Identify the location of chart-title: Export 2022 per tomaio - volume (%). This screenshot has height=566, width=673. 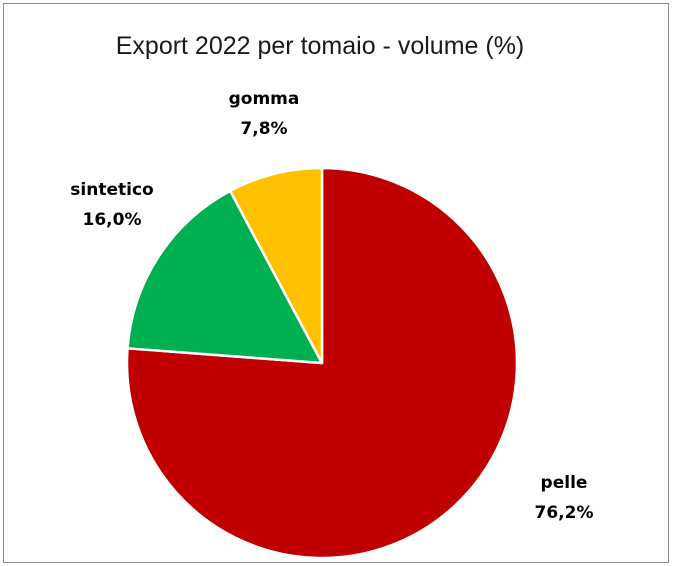
(320, 46).